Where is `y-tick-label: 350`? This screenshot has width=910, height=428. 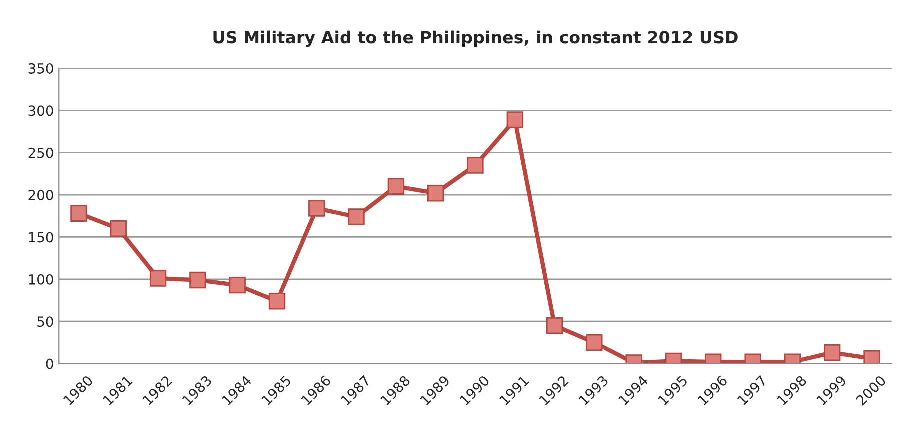 y-tick-label: 350 is located at coordinates (41, 68).